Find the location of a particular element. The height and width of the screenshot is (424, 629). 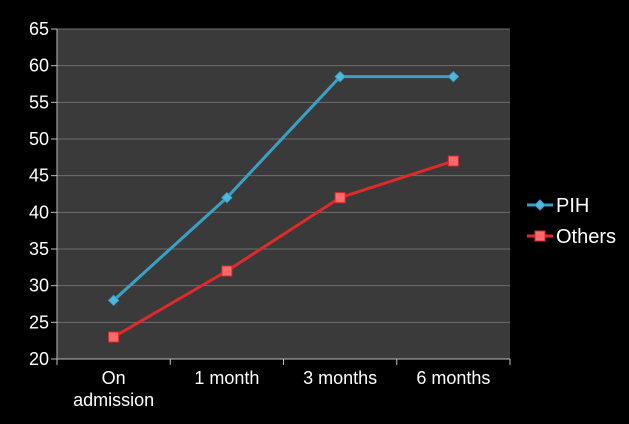

y-tick-label-25: 25 is located at coordinates (39, 322).